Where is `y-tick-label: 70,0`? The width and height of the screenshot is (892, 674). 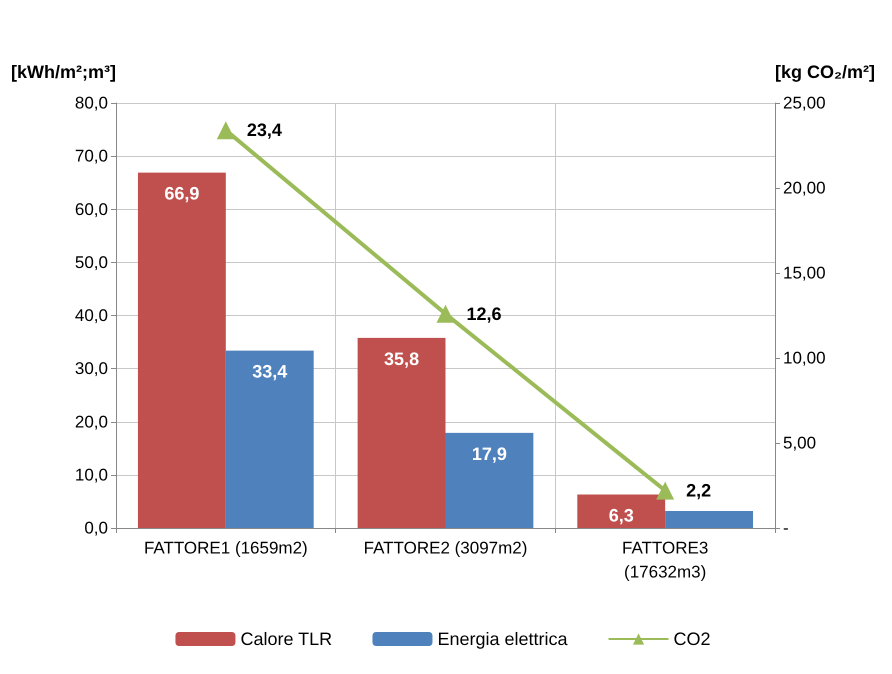
y-tick-label: 70,0 is located at coordinates (91, 156).